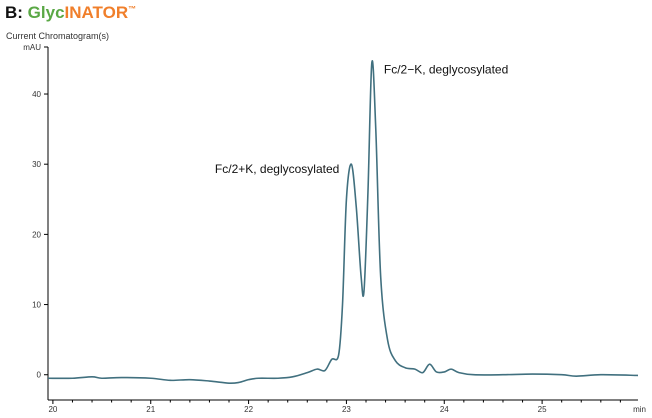 The width and height of the screenshot is (652, 418). Describe the element at coordinates (52, 409) in the screenshot. I see `x-tick-label: 20` at that location.